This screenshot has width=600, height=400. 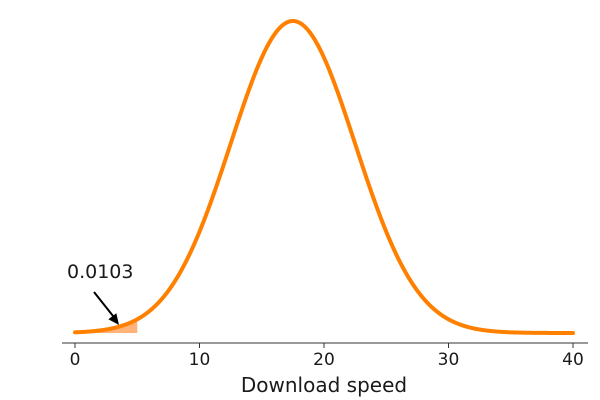 I want to click on shaded-tail-group, so click(x=106, y=326).